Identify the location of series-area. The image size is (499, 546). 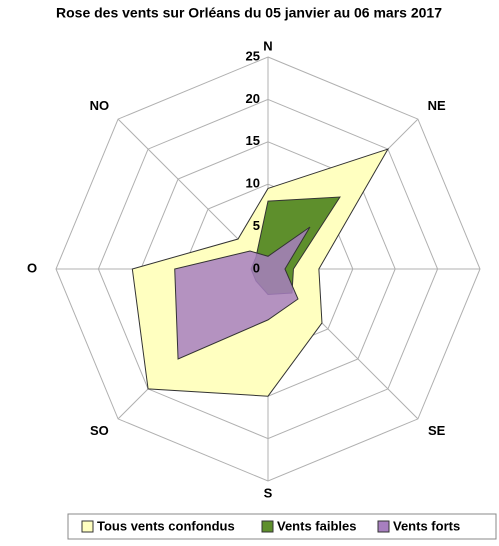
(242, 293).